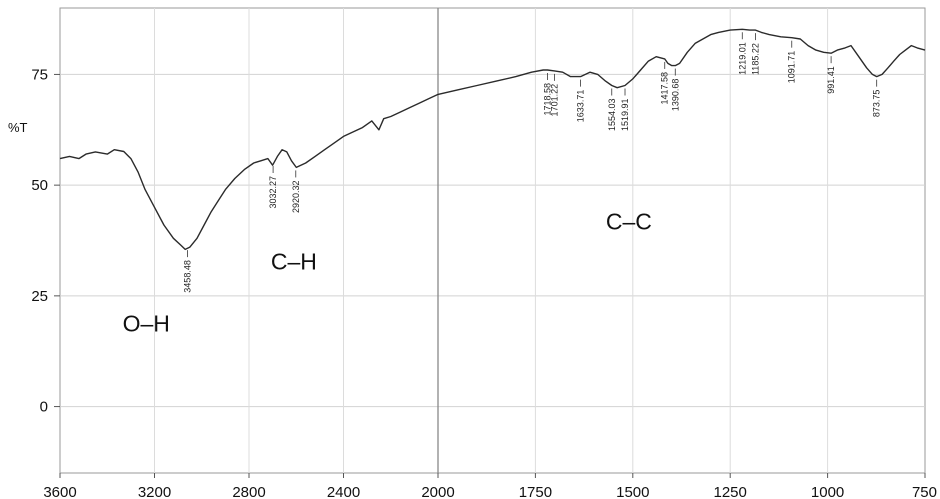  I want to click on region-annotation: C–C, so click(629, 221).